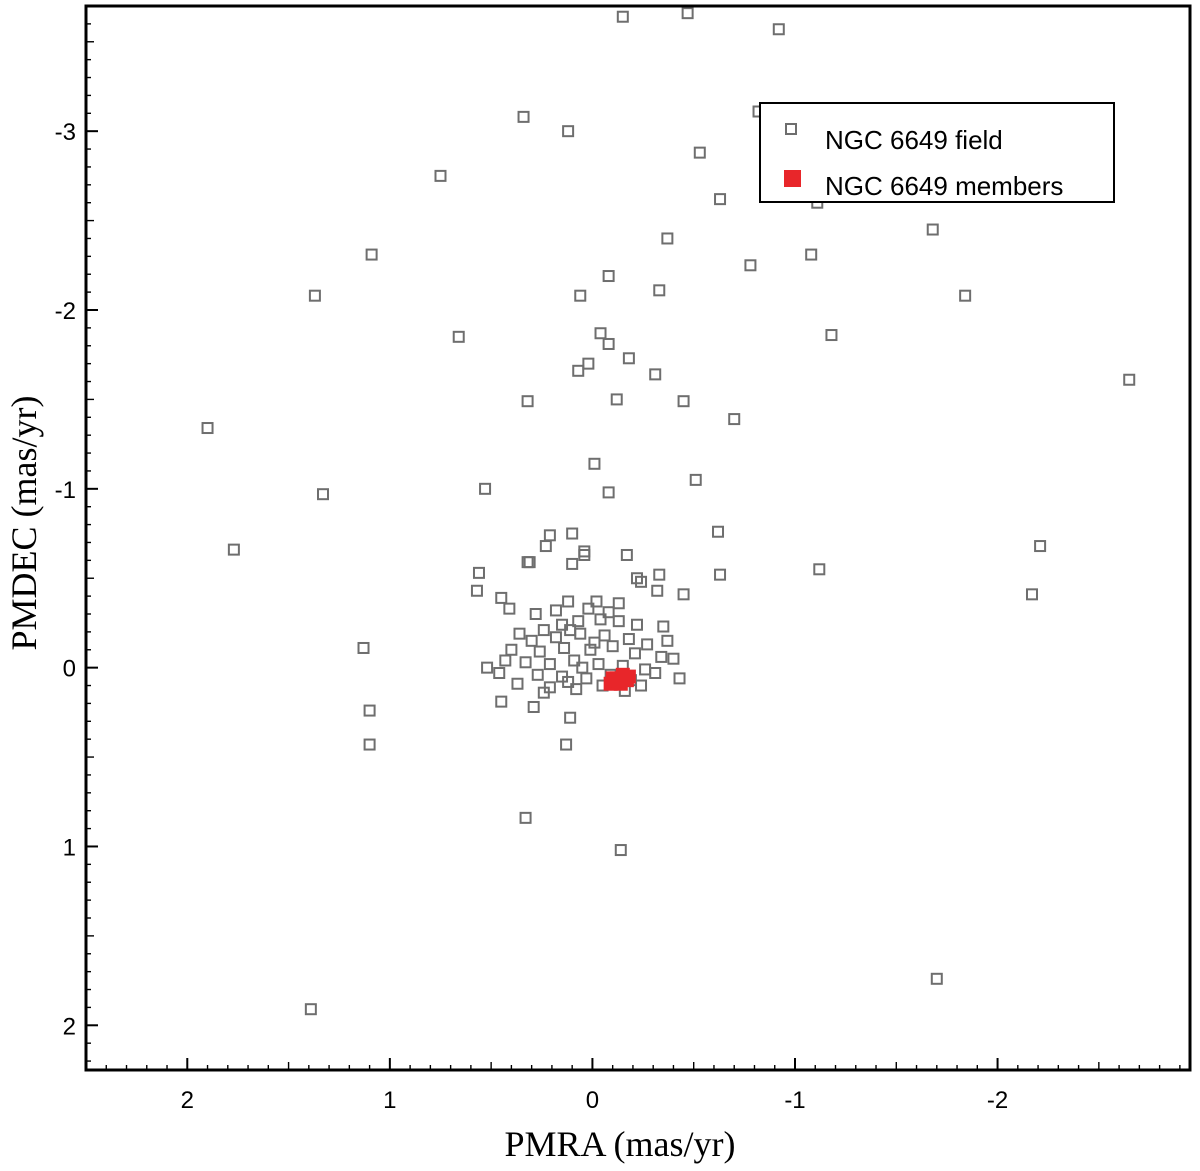 The height and width of the screenshot is (1171, 1200). I want to click on y-tick-label: 1, so click(69, 847).